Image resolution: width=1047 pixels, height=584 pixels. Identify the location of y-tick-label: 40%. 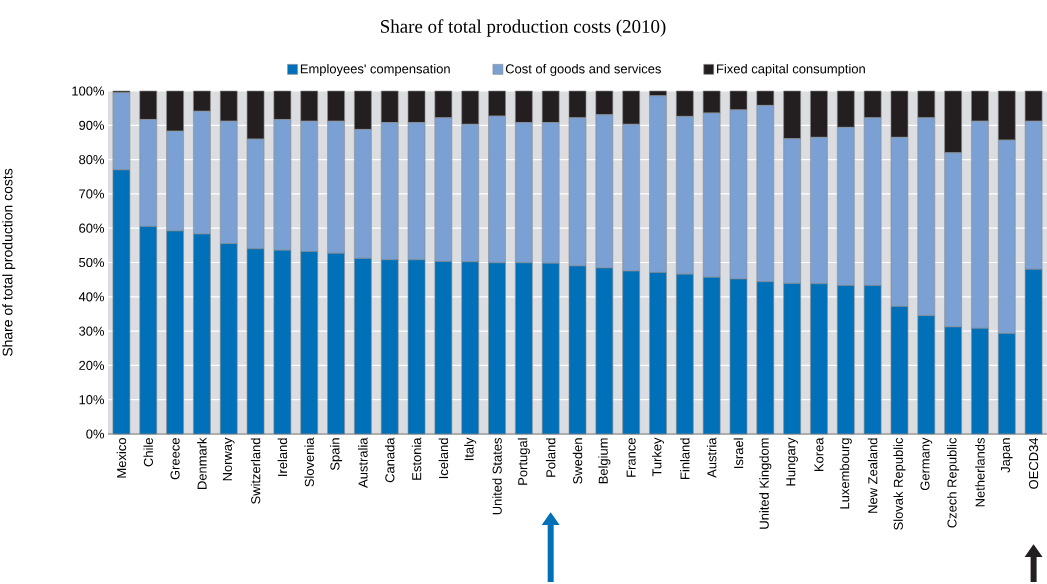
(91, 297).